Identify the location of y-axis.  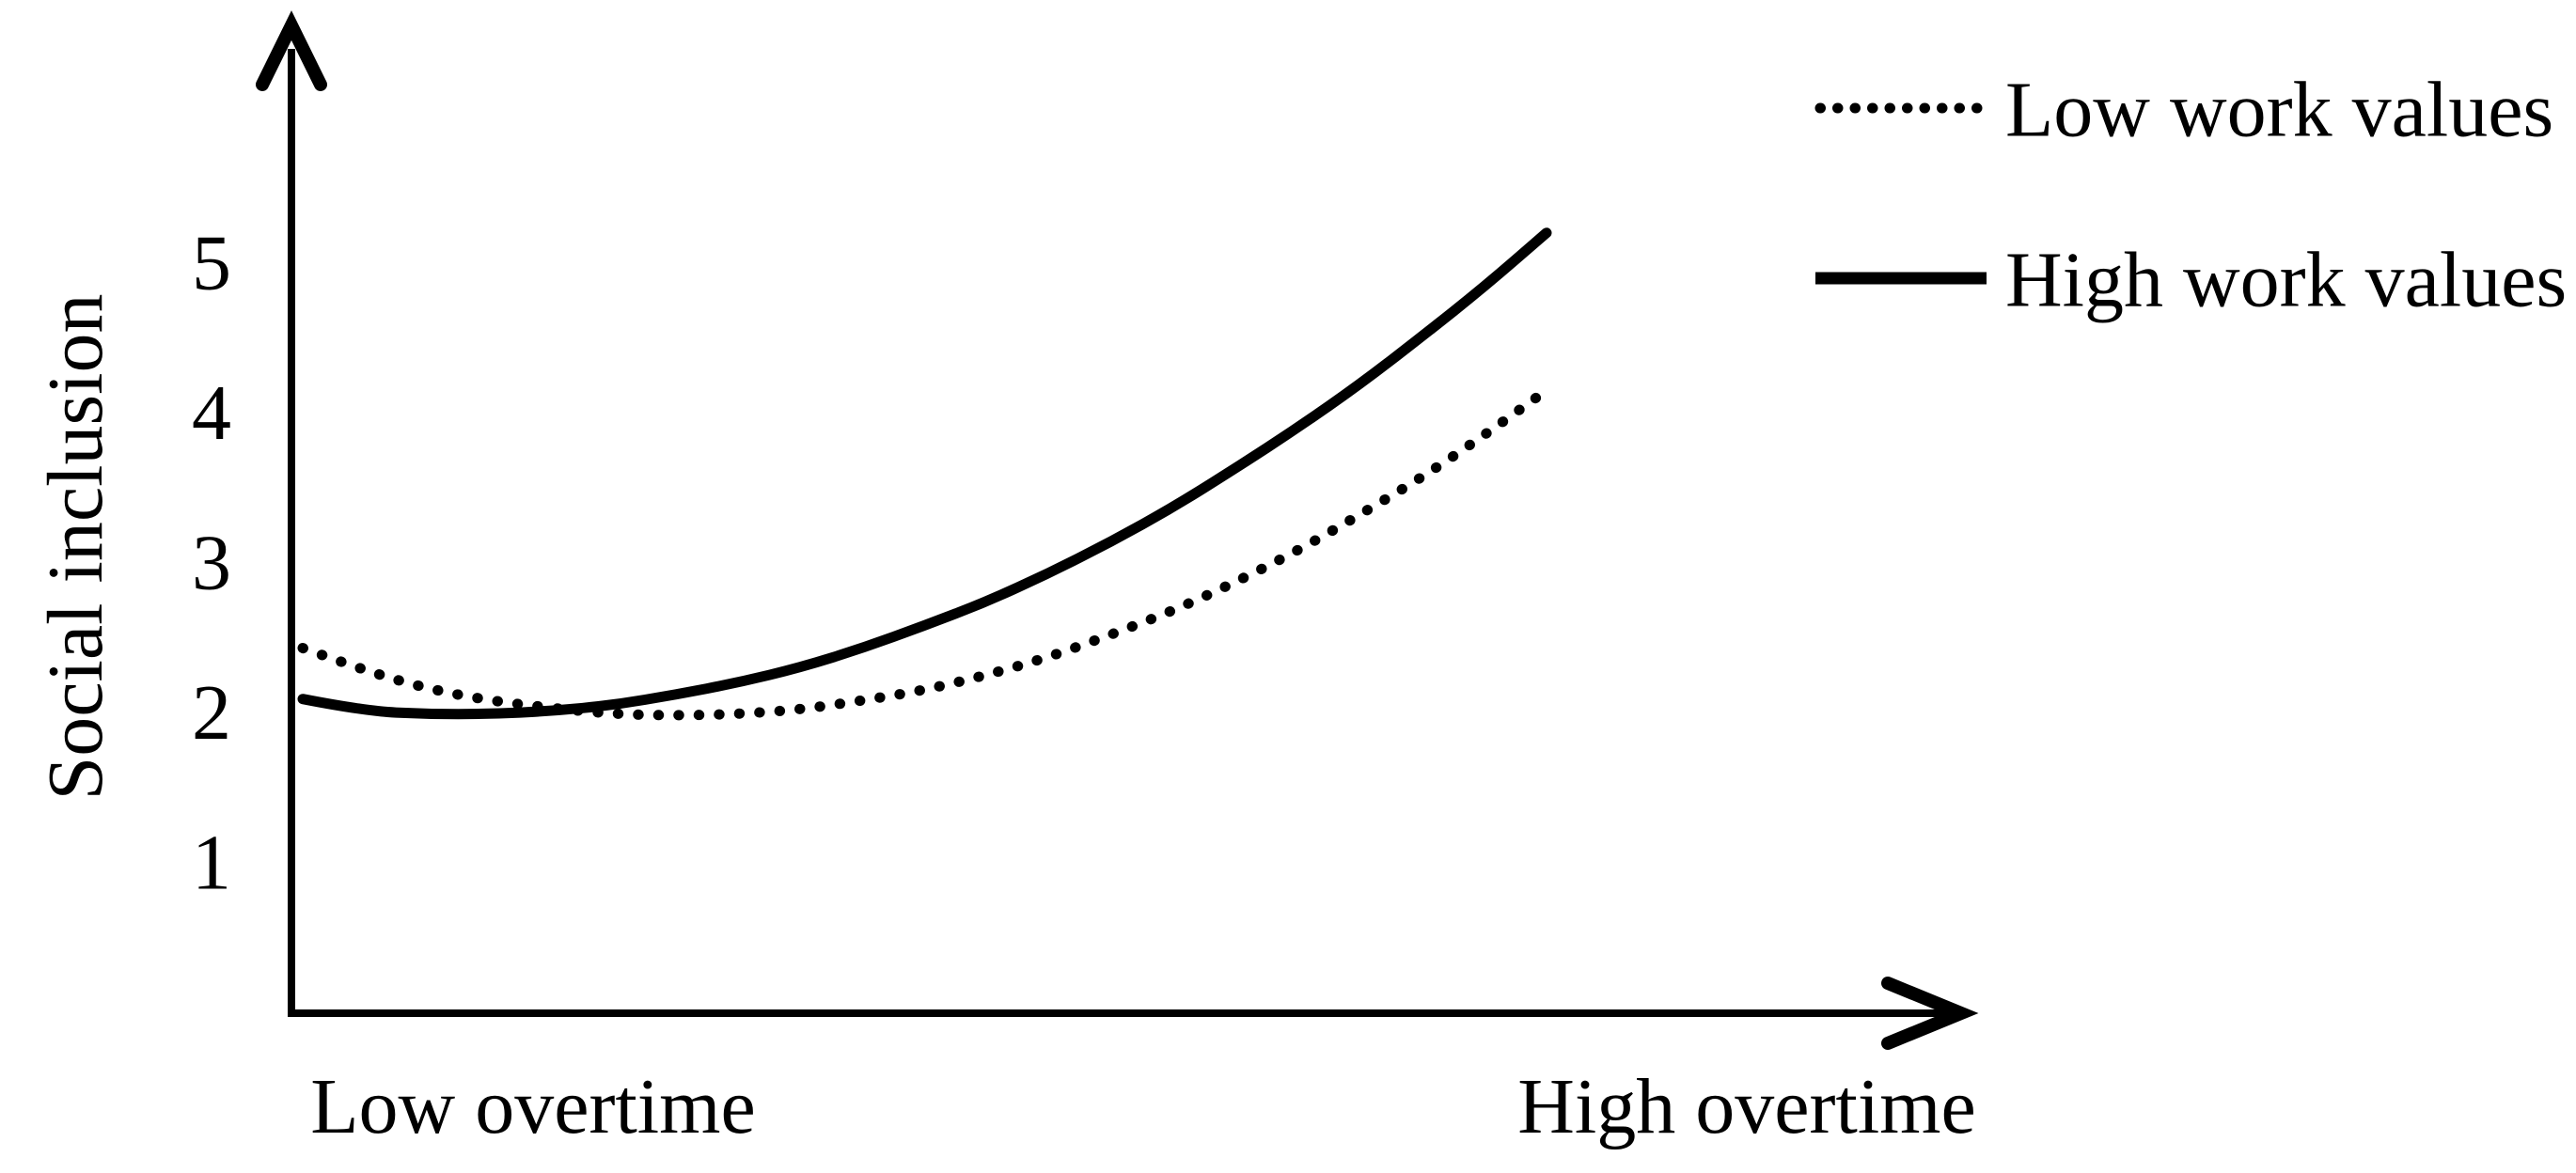
(292, 514).